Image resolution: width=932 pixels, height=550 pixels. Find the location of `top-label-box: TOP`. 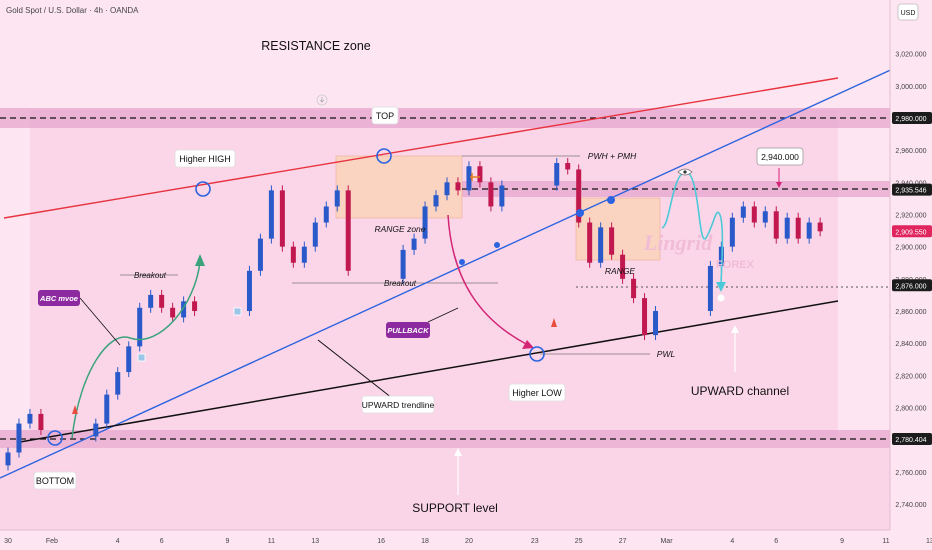

top-label-box: TOP is located at coordinates (385, 115).